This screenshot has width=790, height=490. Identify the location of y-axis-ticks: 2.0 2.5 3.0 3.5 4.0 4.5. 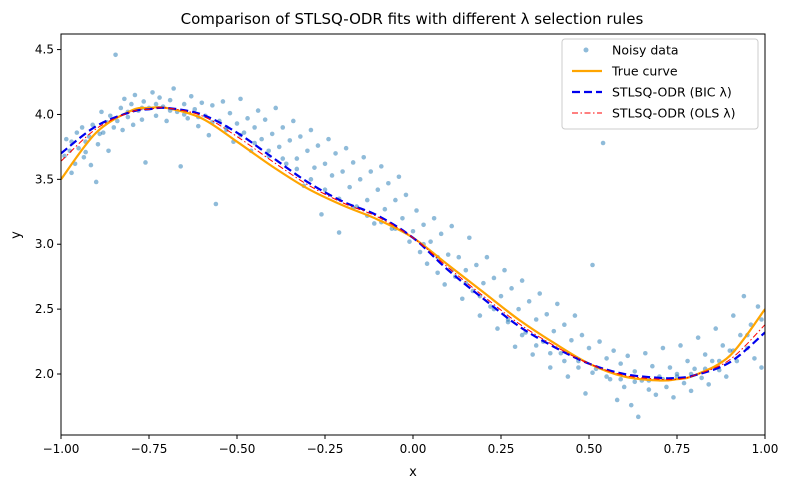
(48, 212).